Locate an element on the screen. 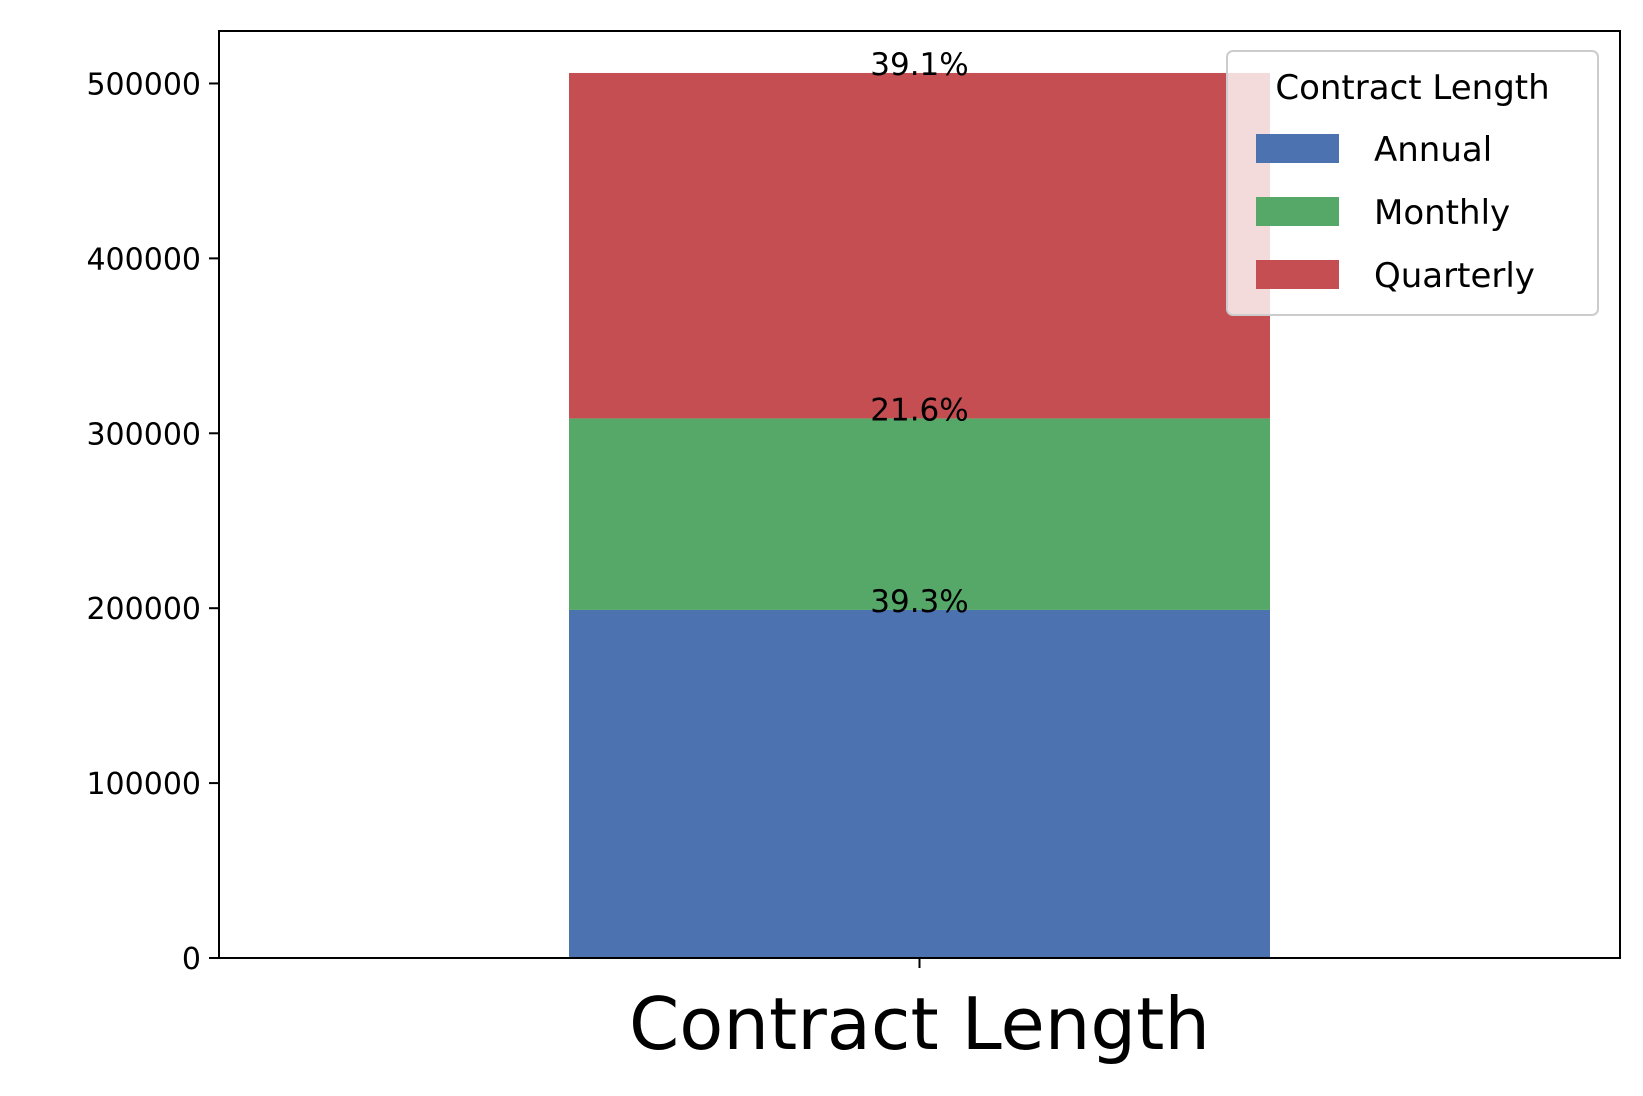  legend-swatch-monthly is located at coordinates (1297, 211).